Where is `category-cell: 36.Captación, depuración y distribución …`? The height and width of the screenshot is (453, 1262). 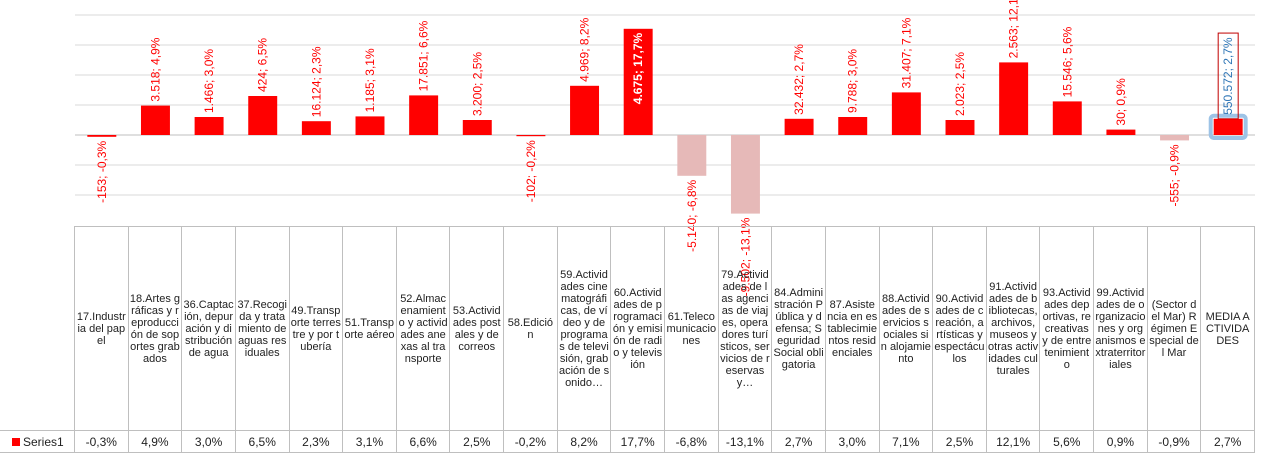
category-cell: 36.Captación, depuración y distribución … is located at coordinates (209, 328).